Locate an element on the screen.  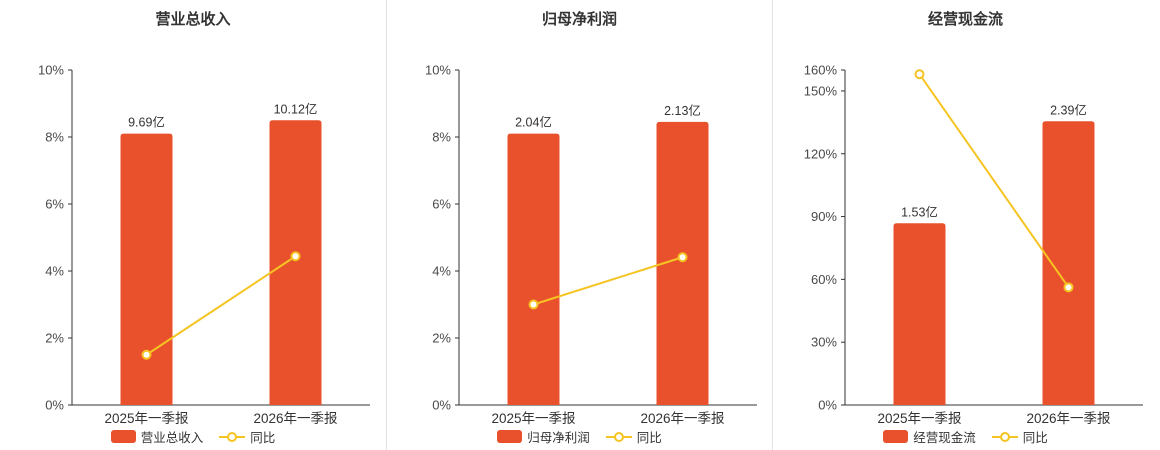
legend-label-bar-series: 营业总收入 is located at coordinates (172, 438).